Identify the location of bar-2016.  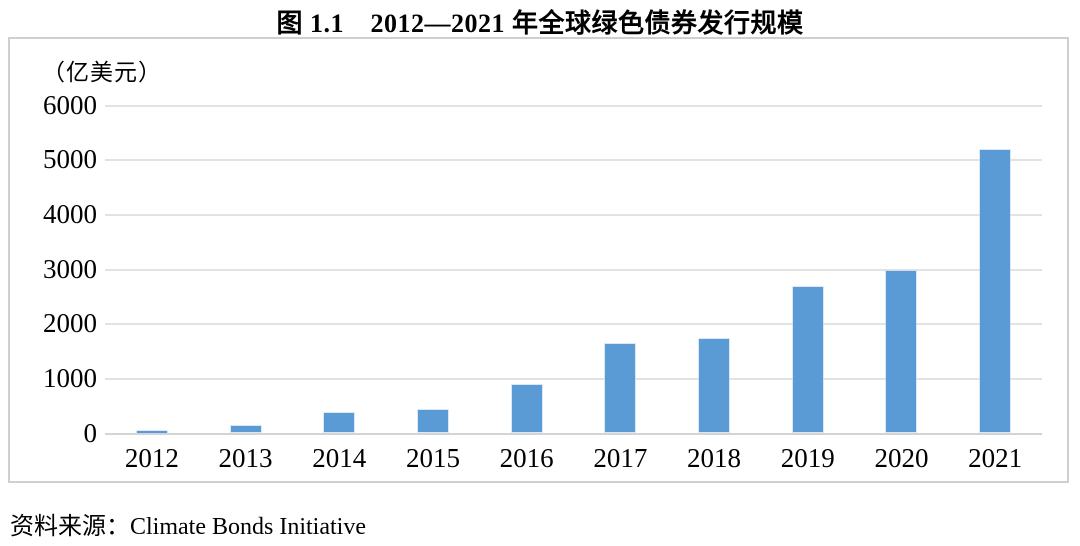
(526, 408).